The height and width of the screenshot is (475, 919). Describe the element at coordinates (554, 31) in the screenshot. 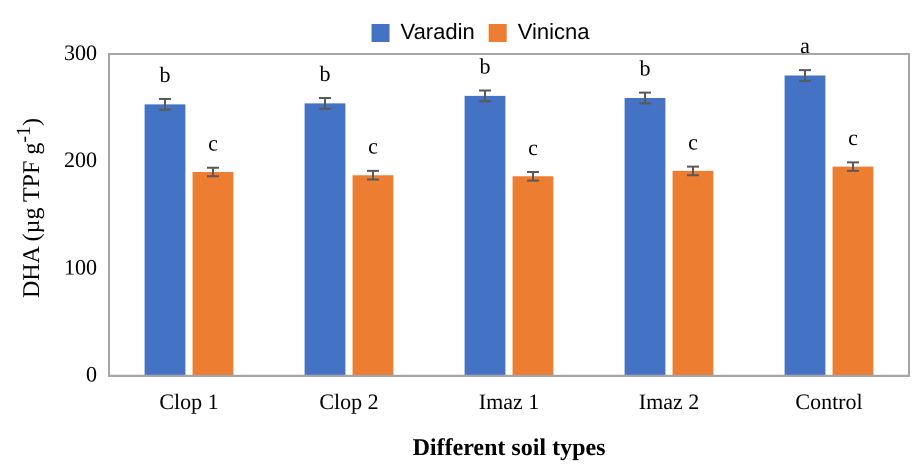

I see `legend-label: Vinicna` at that location.